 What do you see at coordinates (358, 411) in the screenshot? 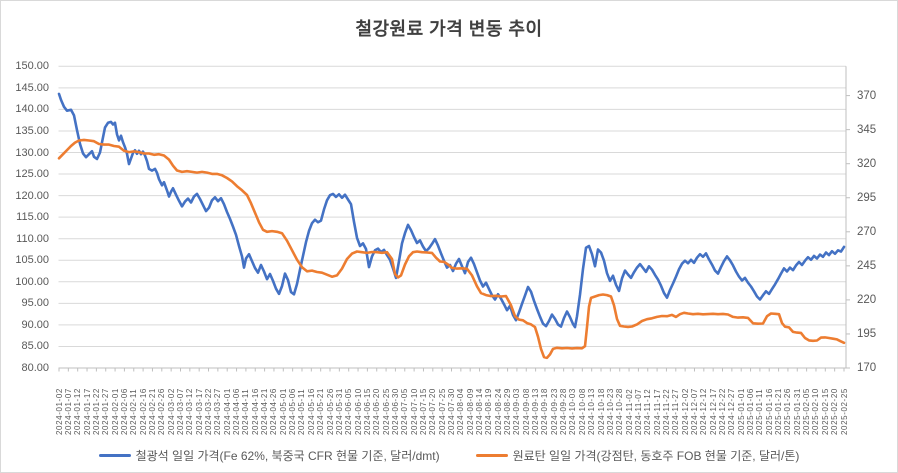
I see `x-axis-label: 2024-06-10` at bounding box center [358, 411].